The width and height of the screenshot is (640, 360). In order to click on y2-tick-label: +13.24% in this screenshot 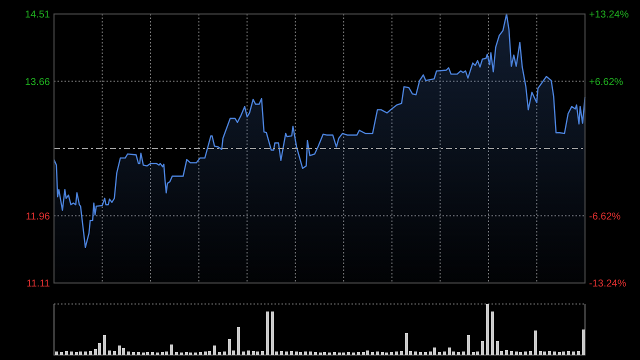, I will do `click(609, 15)`.